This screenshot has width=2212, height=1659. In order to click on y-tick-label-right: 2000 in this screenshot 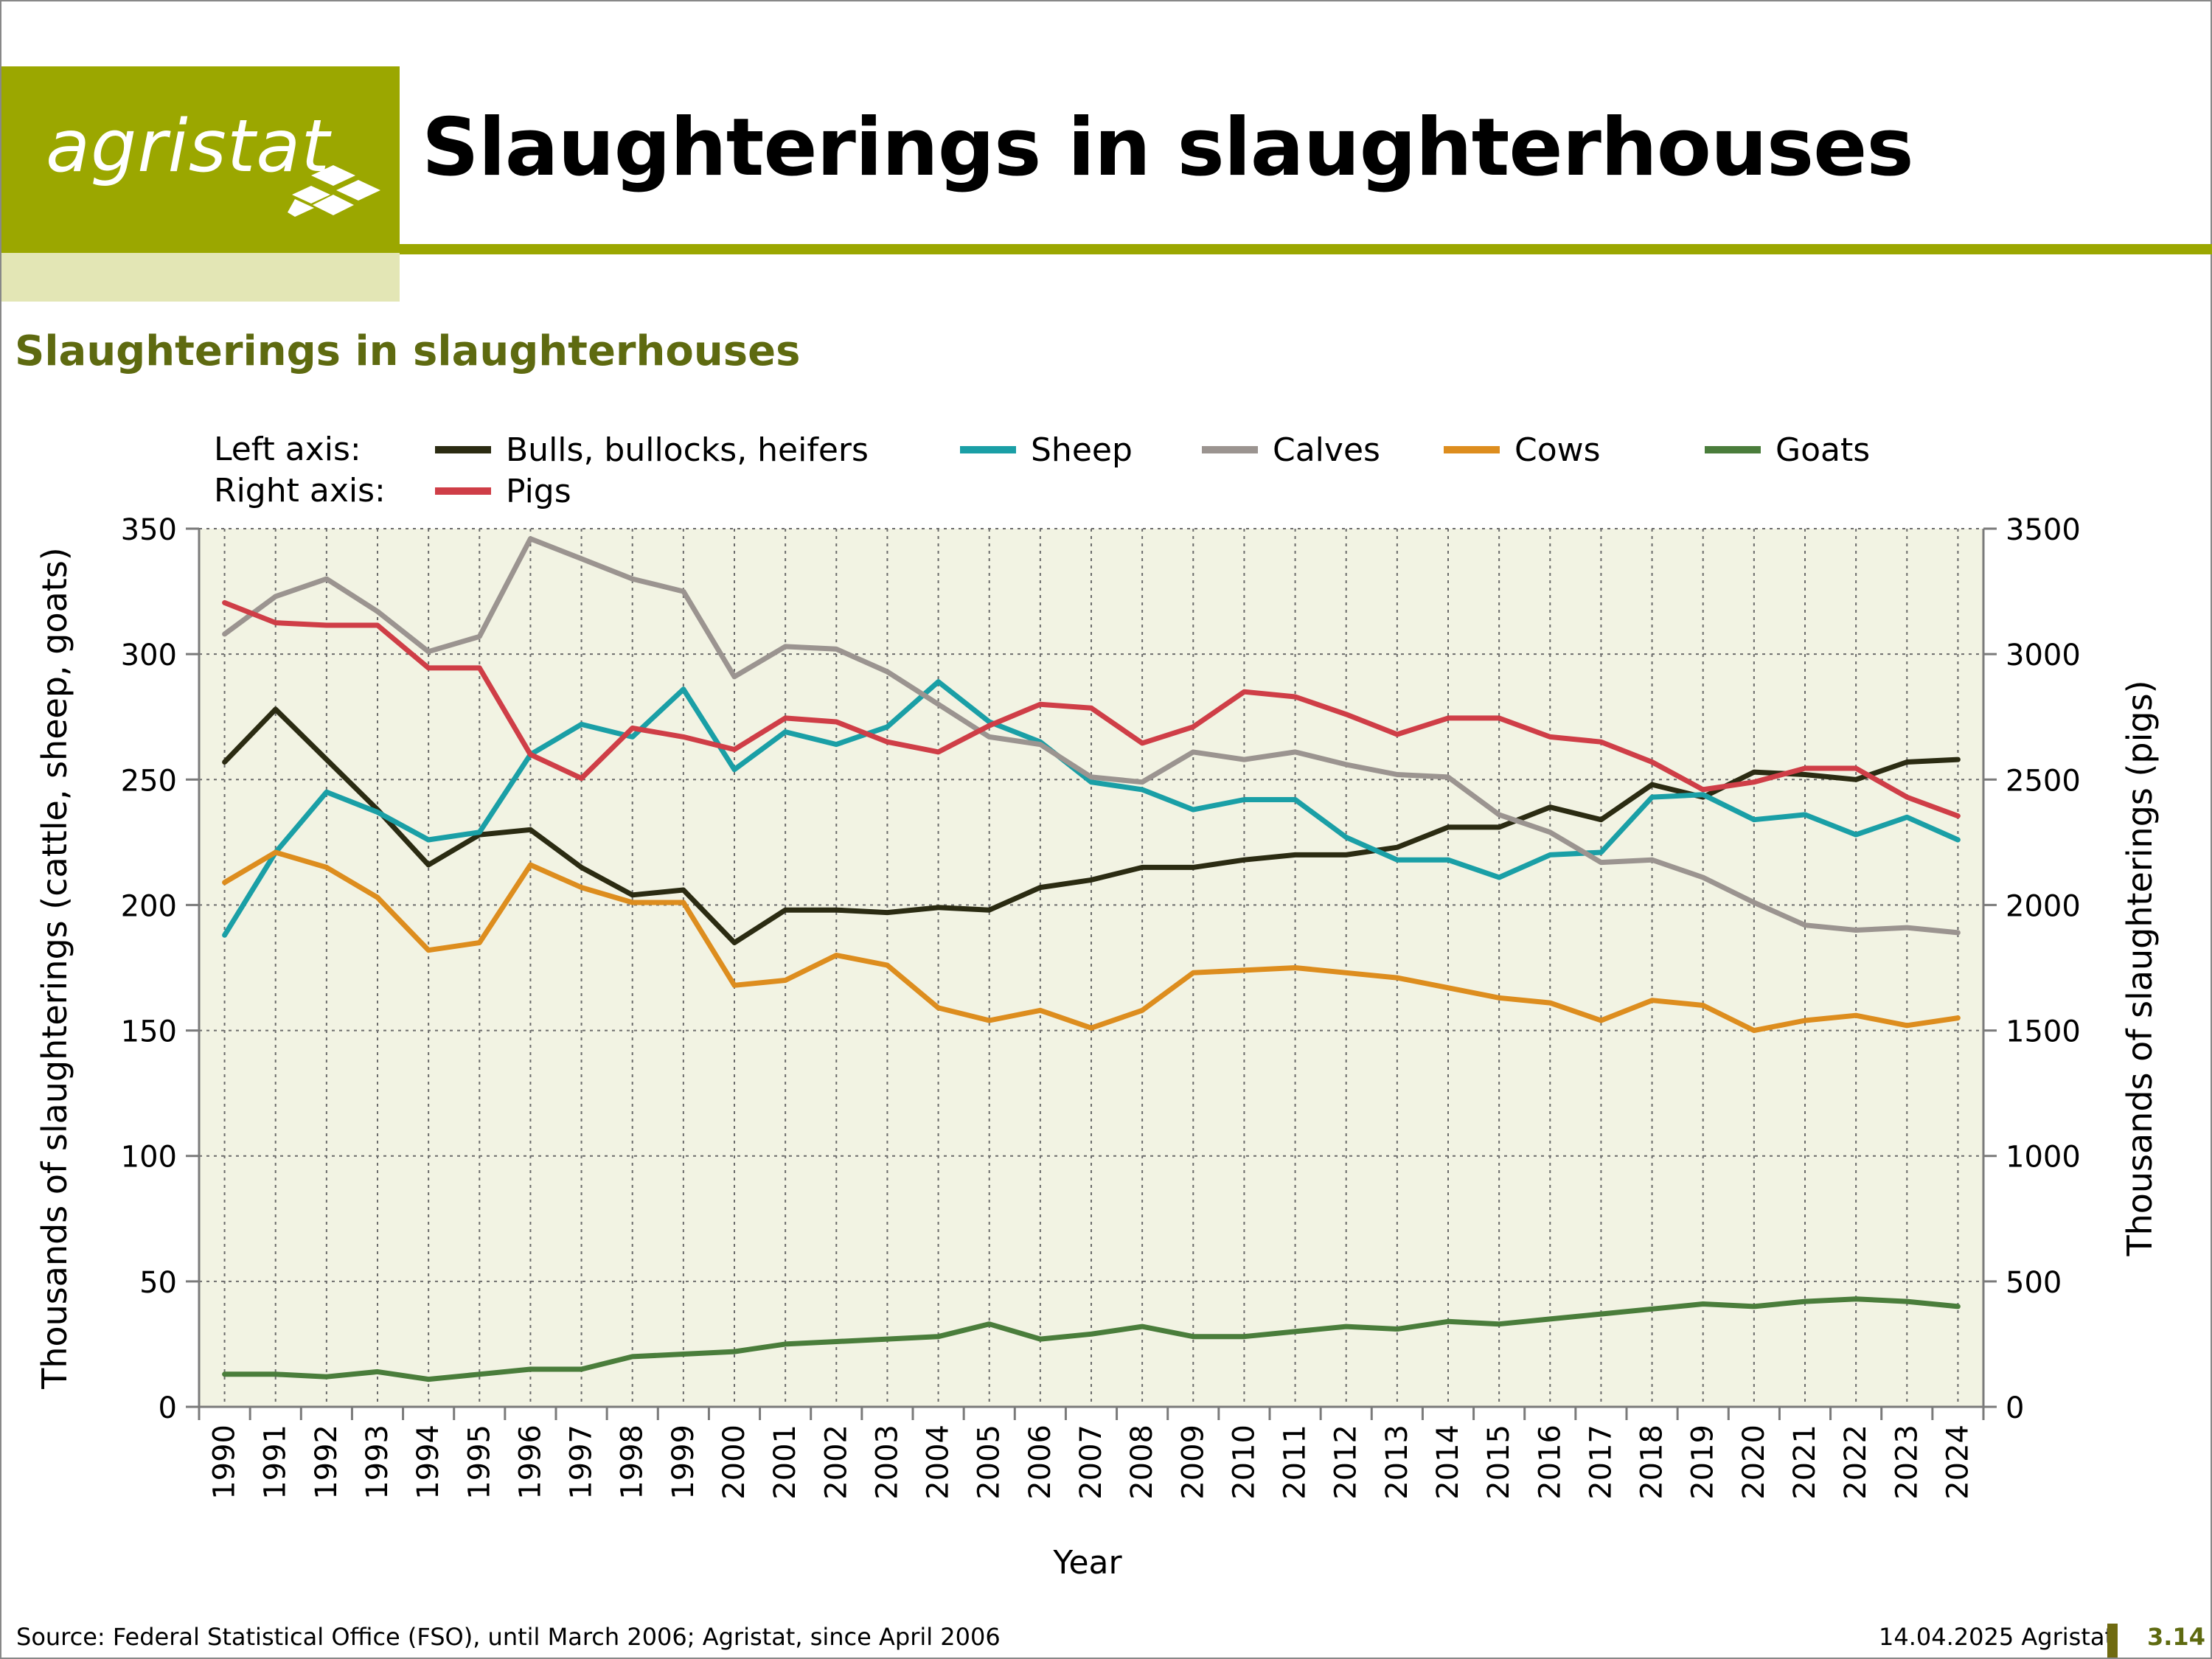, I will do `click(2043, 906)`.